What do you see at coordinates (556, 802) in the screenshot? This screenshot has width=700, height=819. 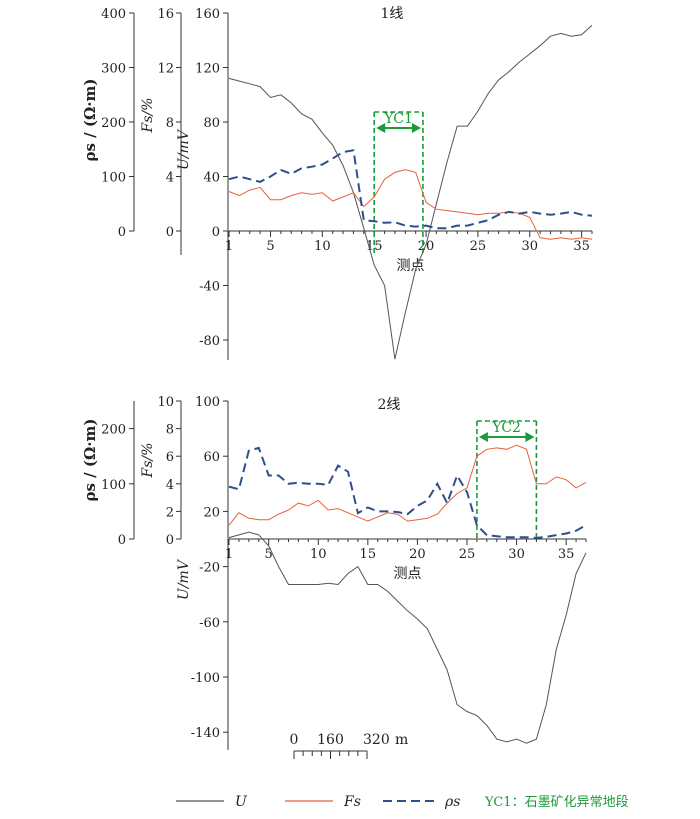 I see `legend-label-anomaly: YC1：石墨矿化异常地段` at bounding box center [556, 802].